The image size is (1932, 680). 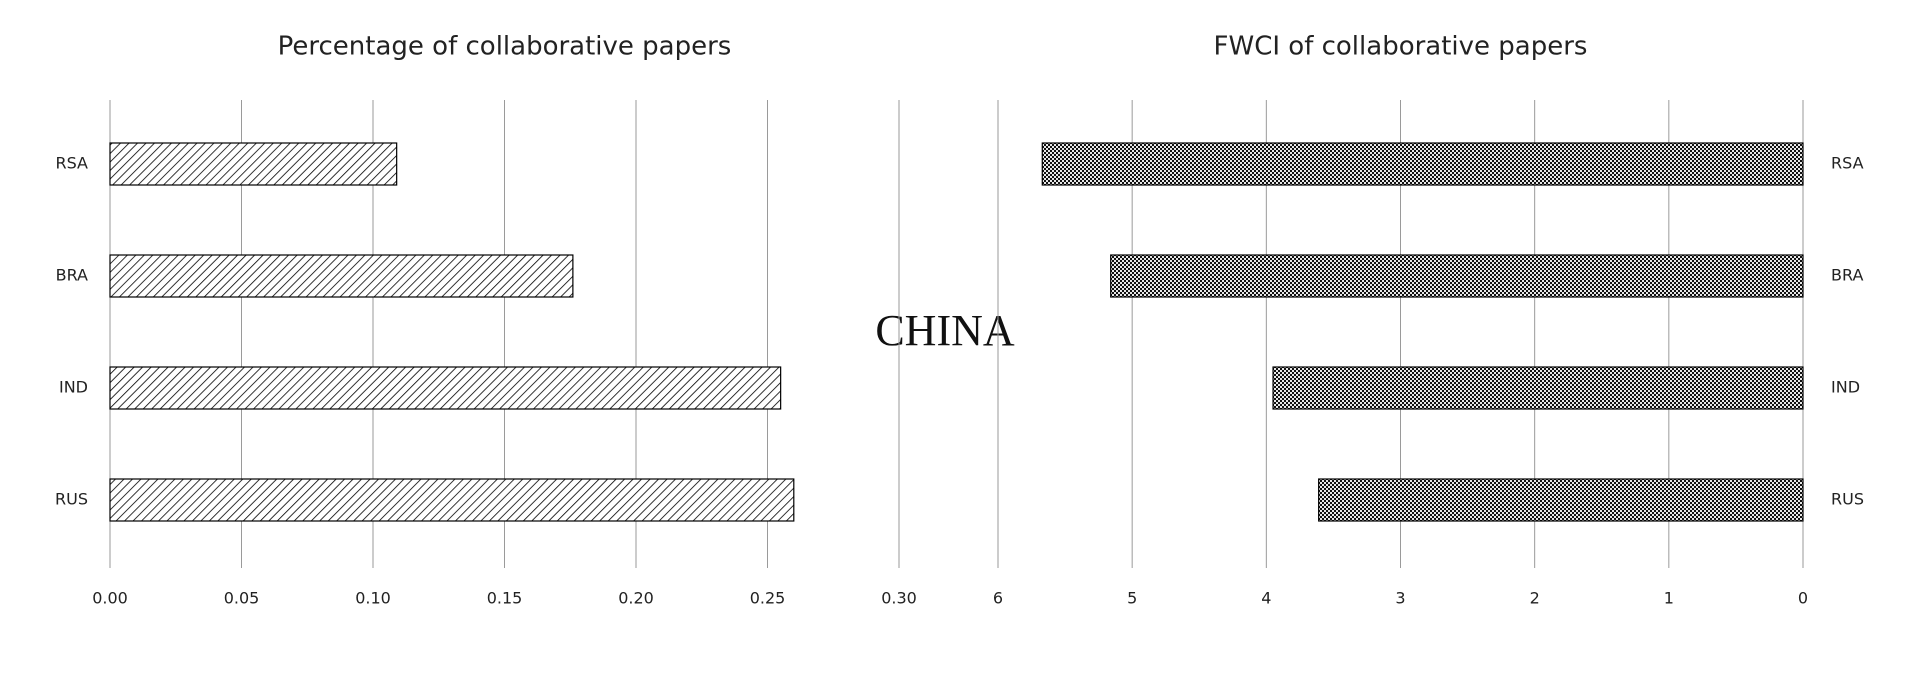 What do you see at coordinates (373, 598) in the screenshot?
I see `x-tick-label: 0.10` at bounding box center [373, 598].